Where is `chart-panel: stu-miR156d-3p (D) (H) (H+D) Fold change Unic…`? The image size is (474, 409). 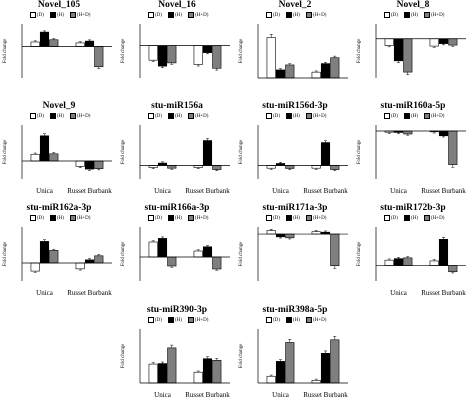
chart-panel: stu-miR156d-3p (D) (H) (H+D) Fold change Unic… is located at coordinates (295, 151).